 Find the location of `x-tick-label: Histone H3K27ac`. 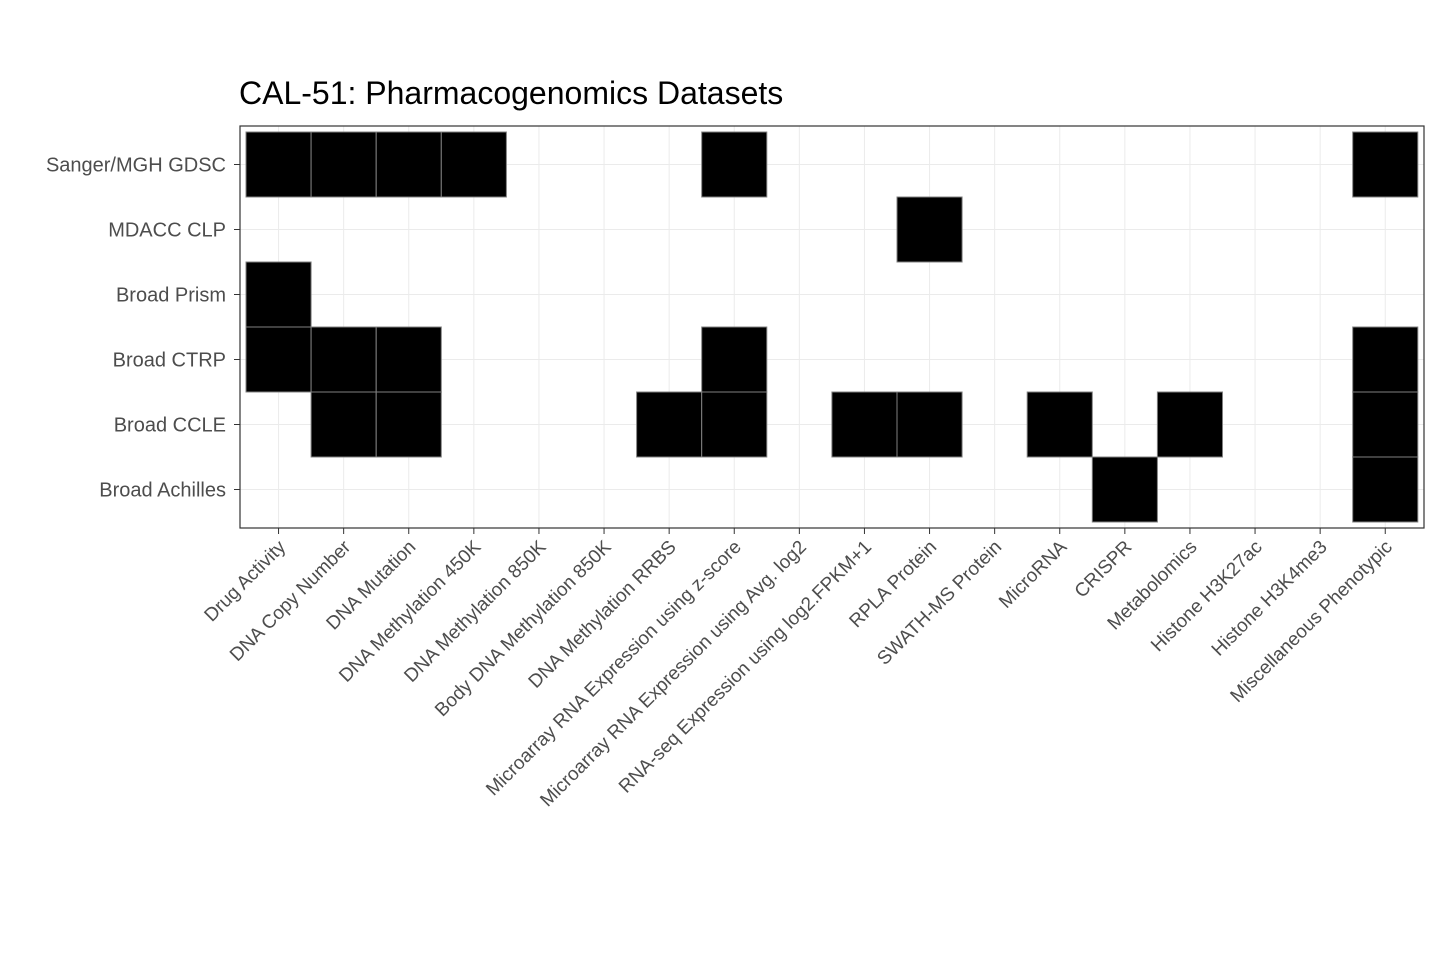

x-tick-label: Histone H3K27ac is located at coordinates (1206, 596).